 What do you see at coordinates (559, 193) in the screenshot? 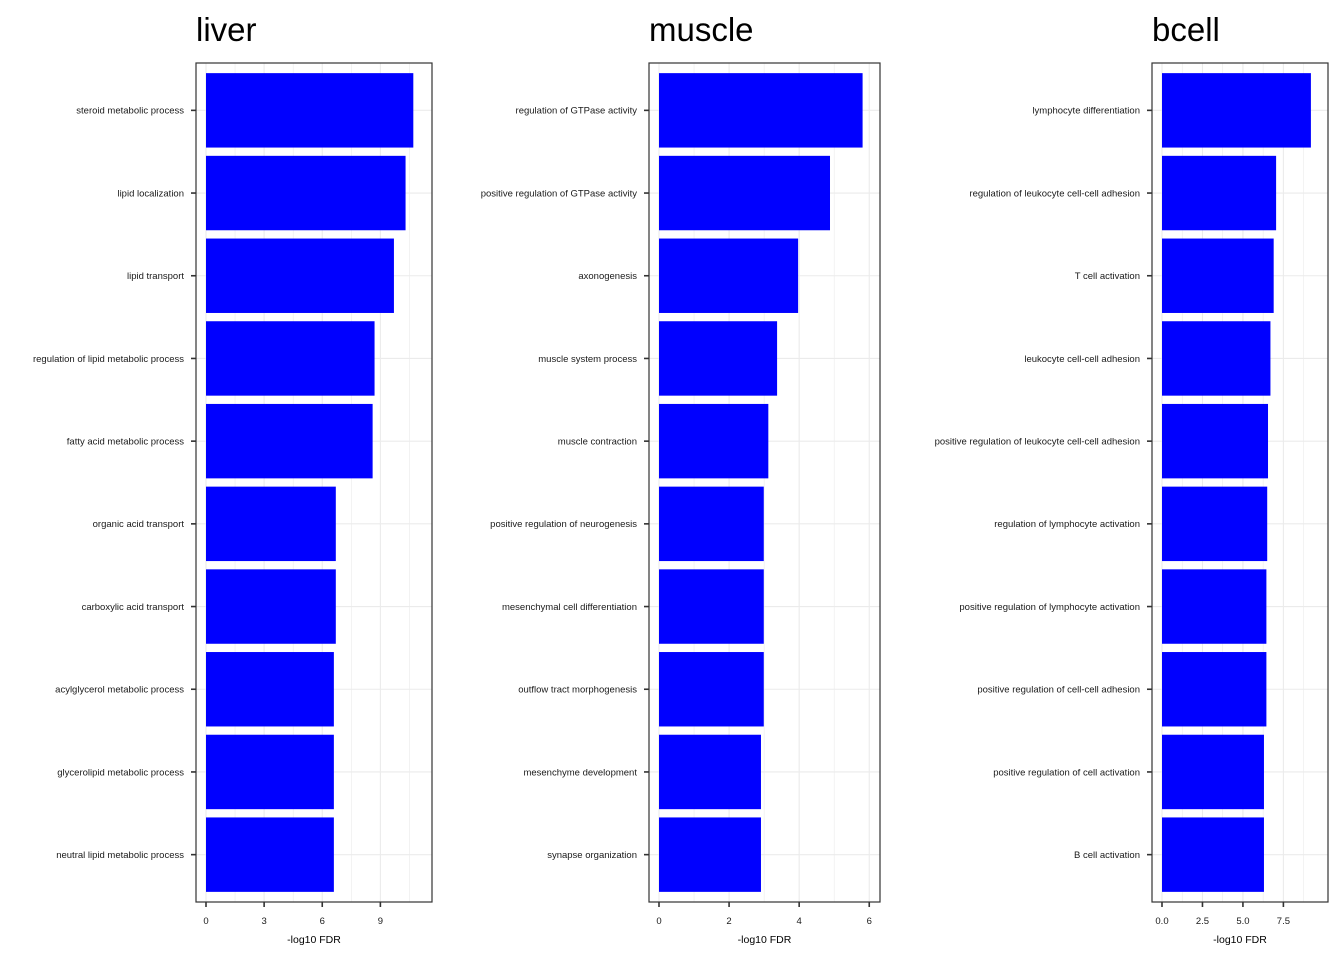
I see `y-tick-label: positive regulation of GTPase activity` at bounding box center [559, 193].